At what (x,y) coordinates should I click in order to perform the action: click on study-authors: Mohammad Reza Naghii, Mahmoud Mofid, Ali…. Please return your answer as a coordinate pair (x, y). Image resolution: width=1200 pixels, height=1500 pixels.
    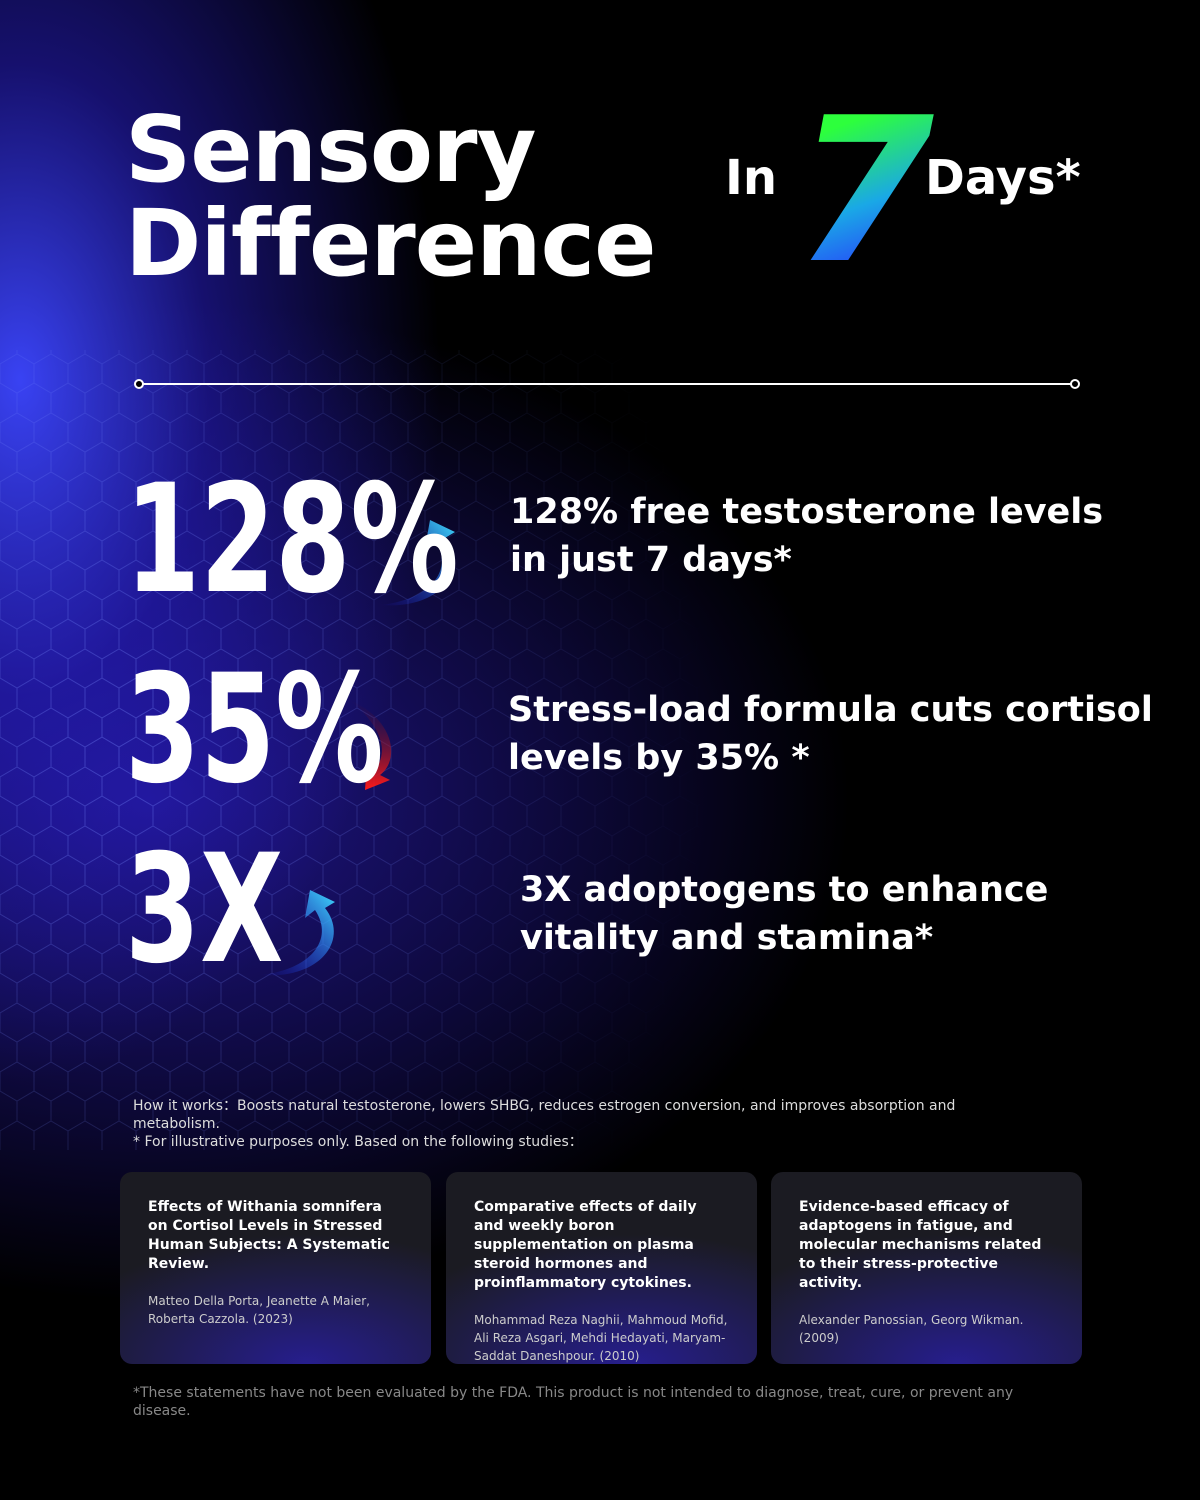
    Looking at the image, I should click on (601, 1338).